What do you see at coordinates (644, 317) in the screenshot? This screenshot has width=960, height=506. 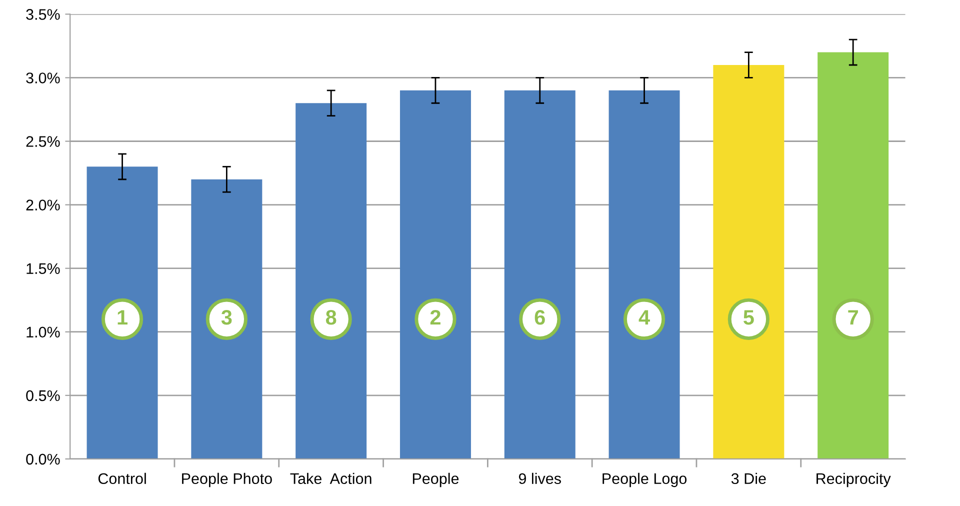 I see `annotation: 4` at bounding box center [644, 317].